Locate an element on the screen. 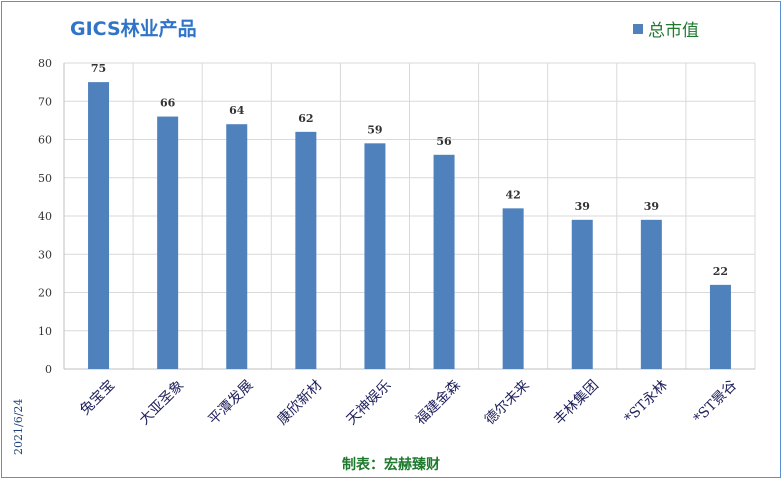 This screenshot has width=782, height=479. y-tick-label: 10 is located at coordinates (45, 331).